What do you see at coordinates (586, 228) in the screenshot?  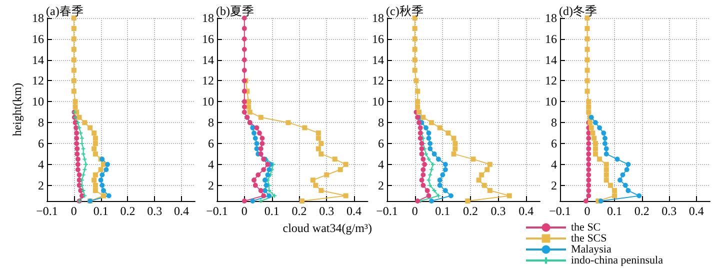 I see `legend-label: the SC` at bounding box center [586, 228].